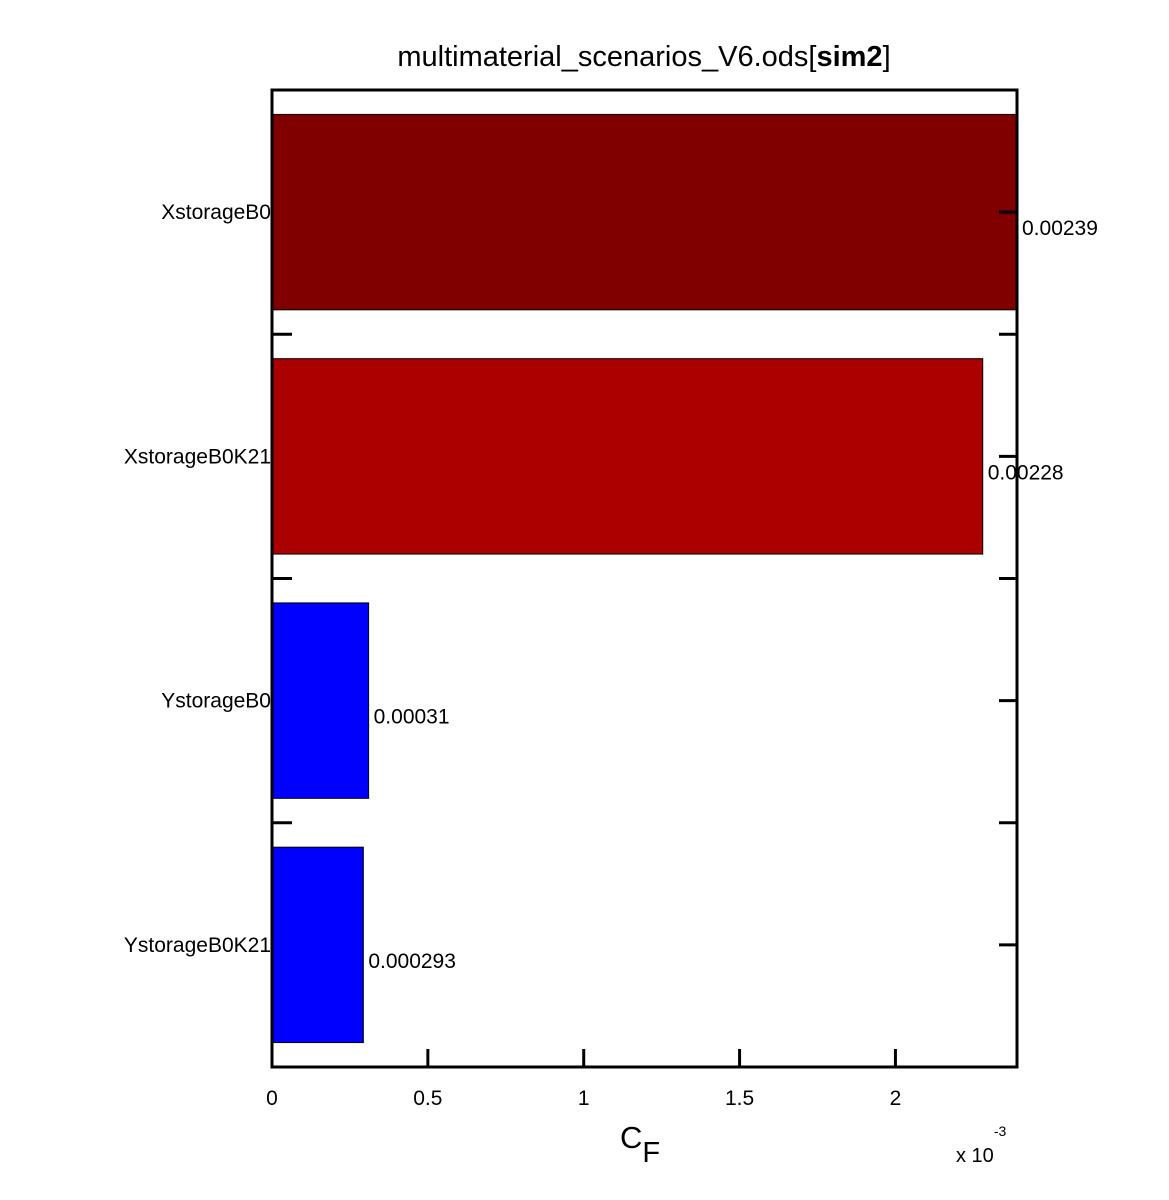 This screenshot has height=1200, width=1169. I want to click on category-label-YstorageB0: YstorageB0, so click(216, 701).